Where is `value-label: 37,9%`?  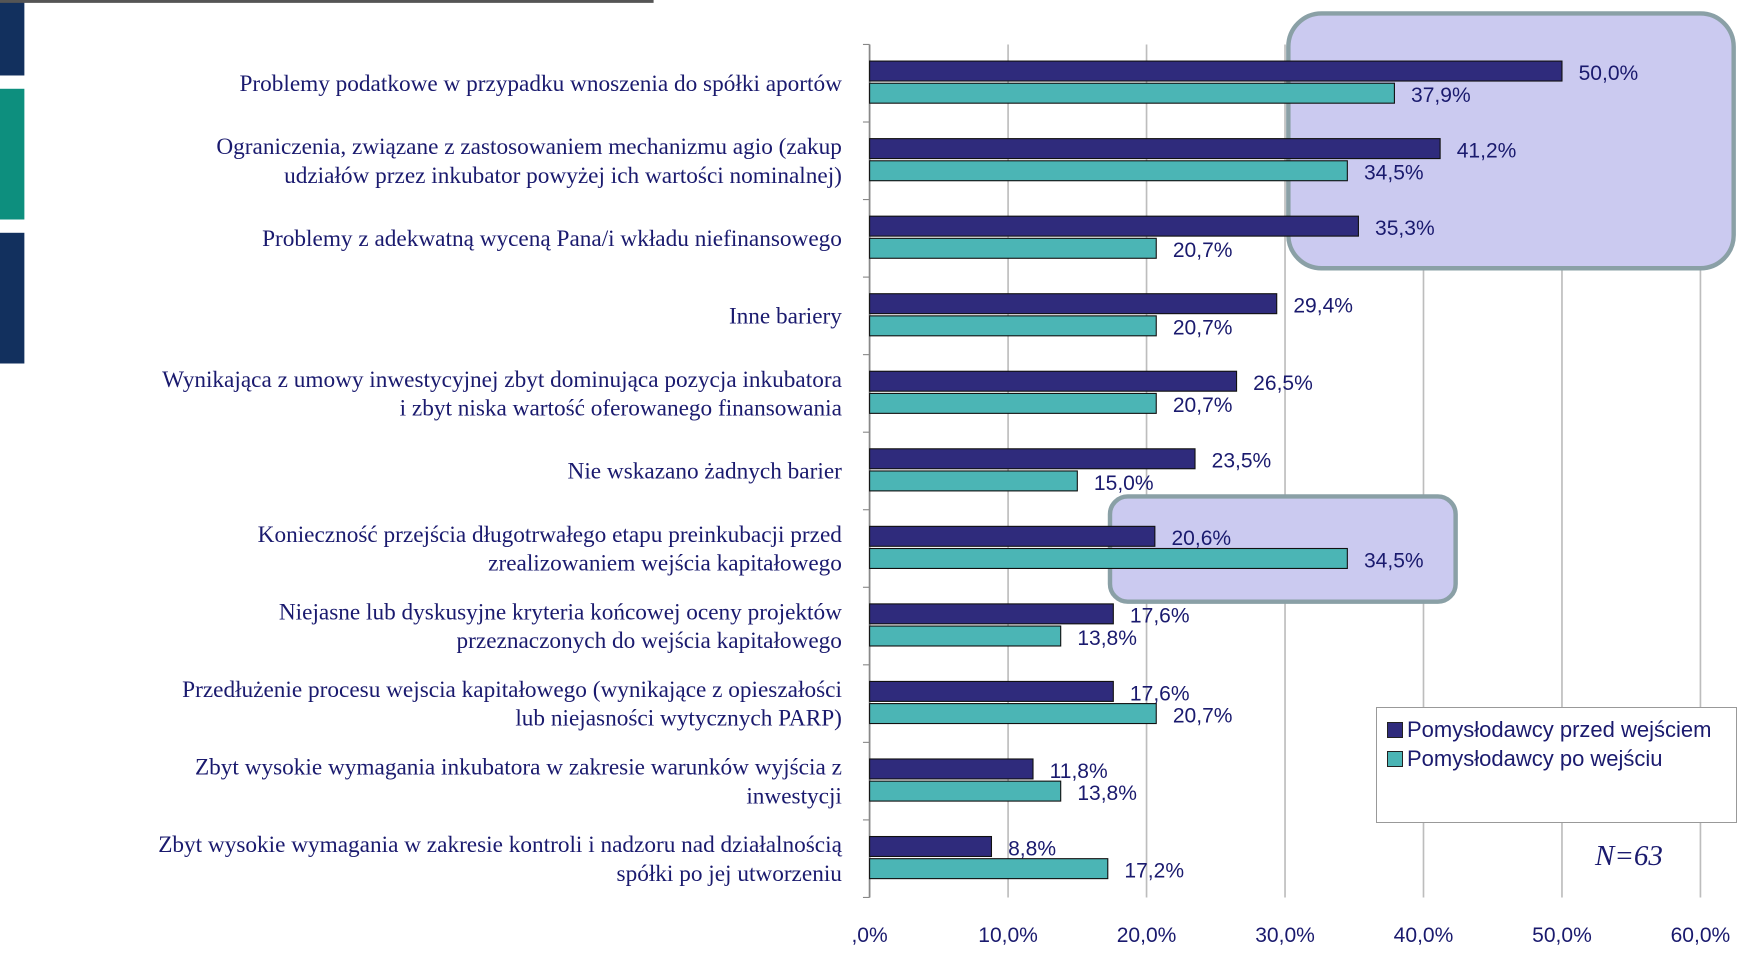
value-label: 37,9% is located at coordinates (1441, 95).